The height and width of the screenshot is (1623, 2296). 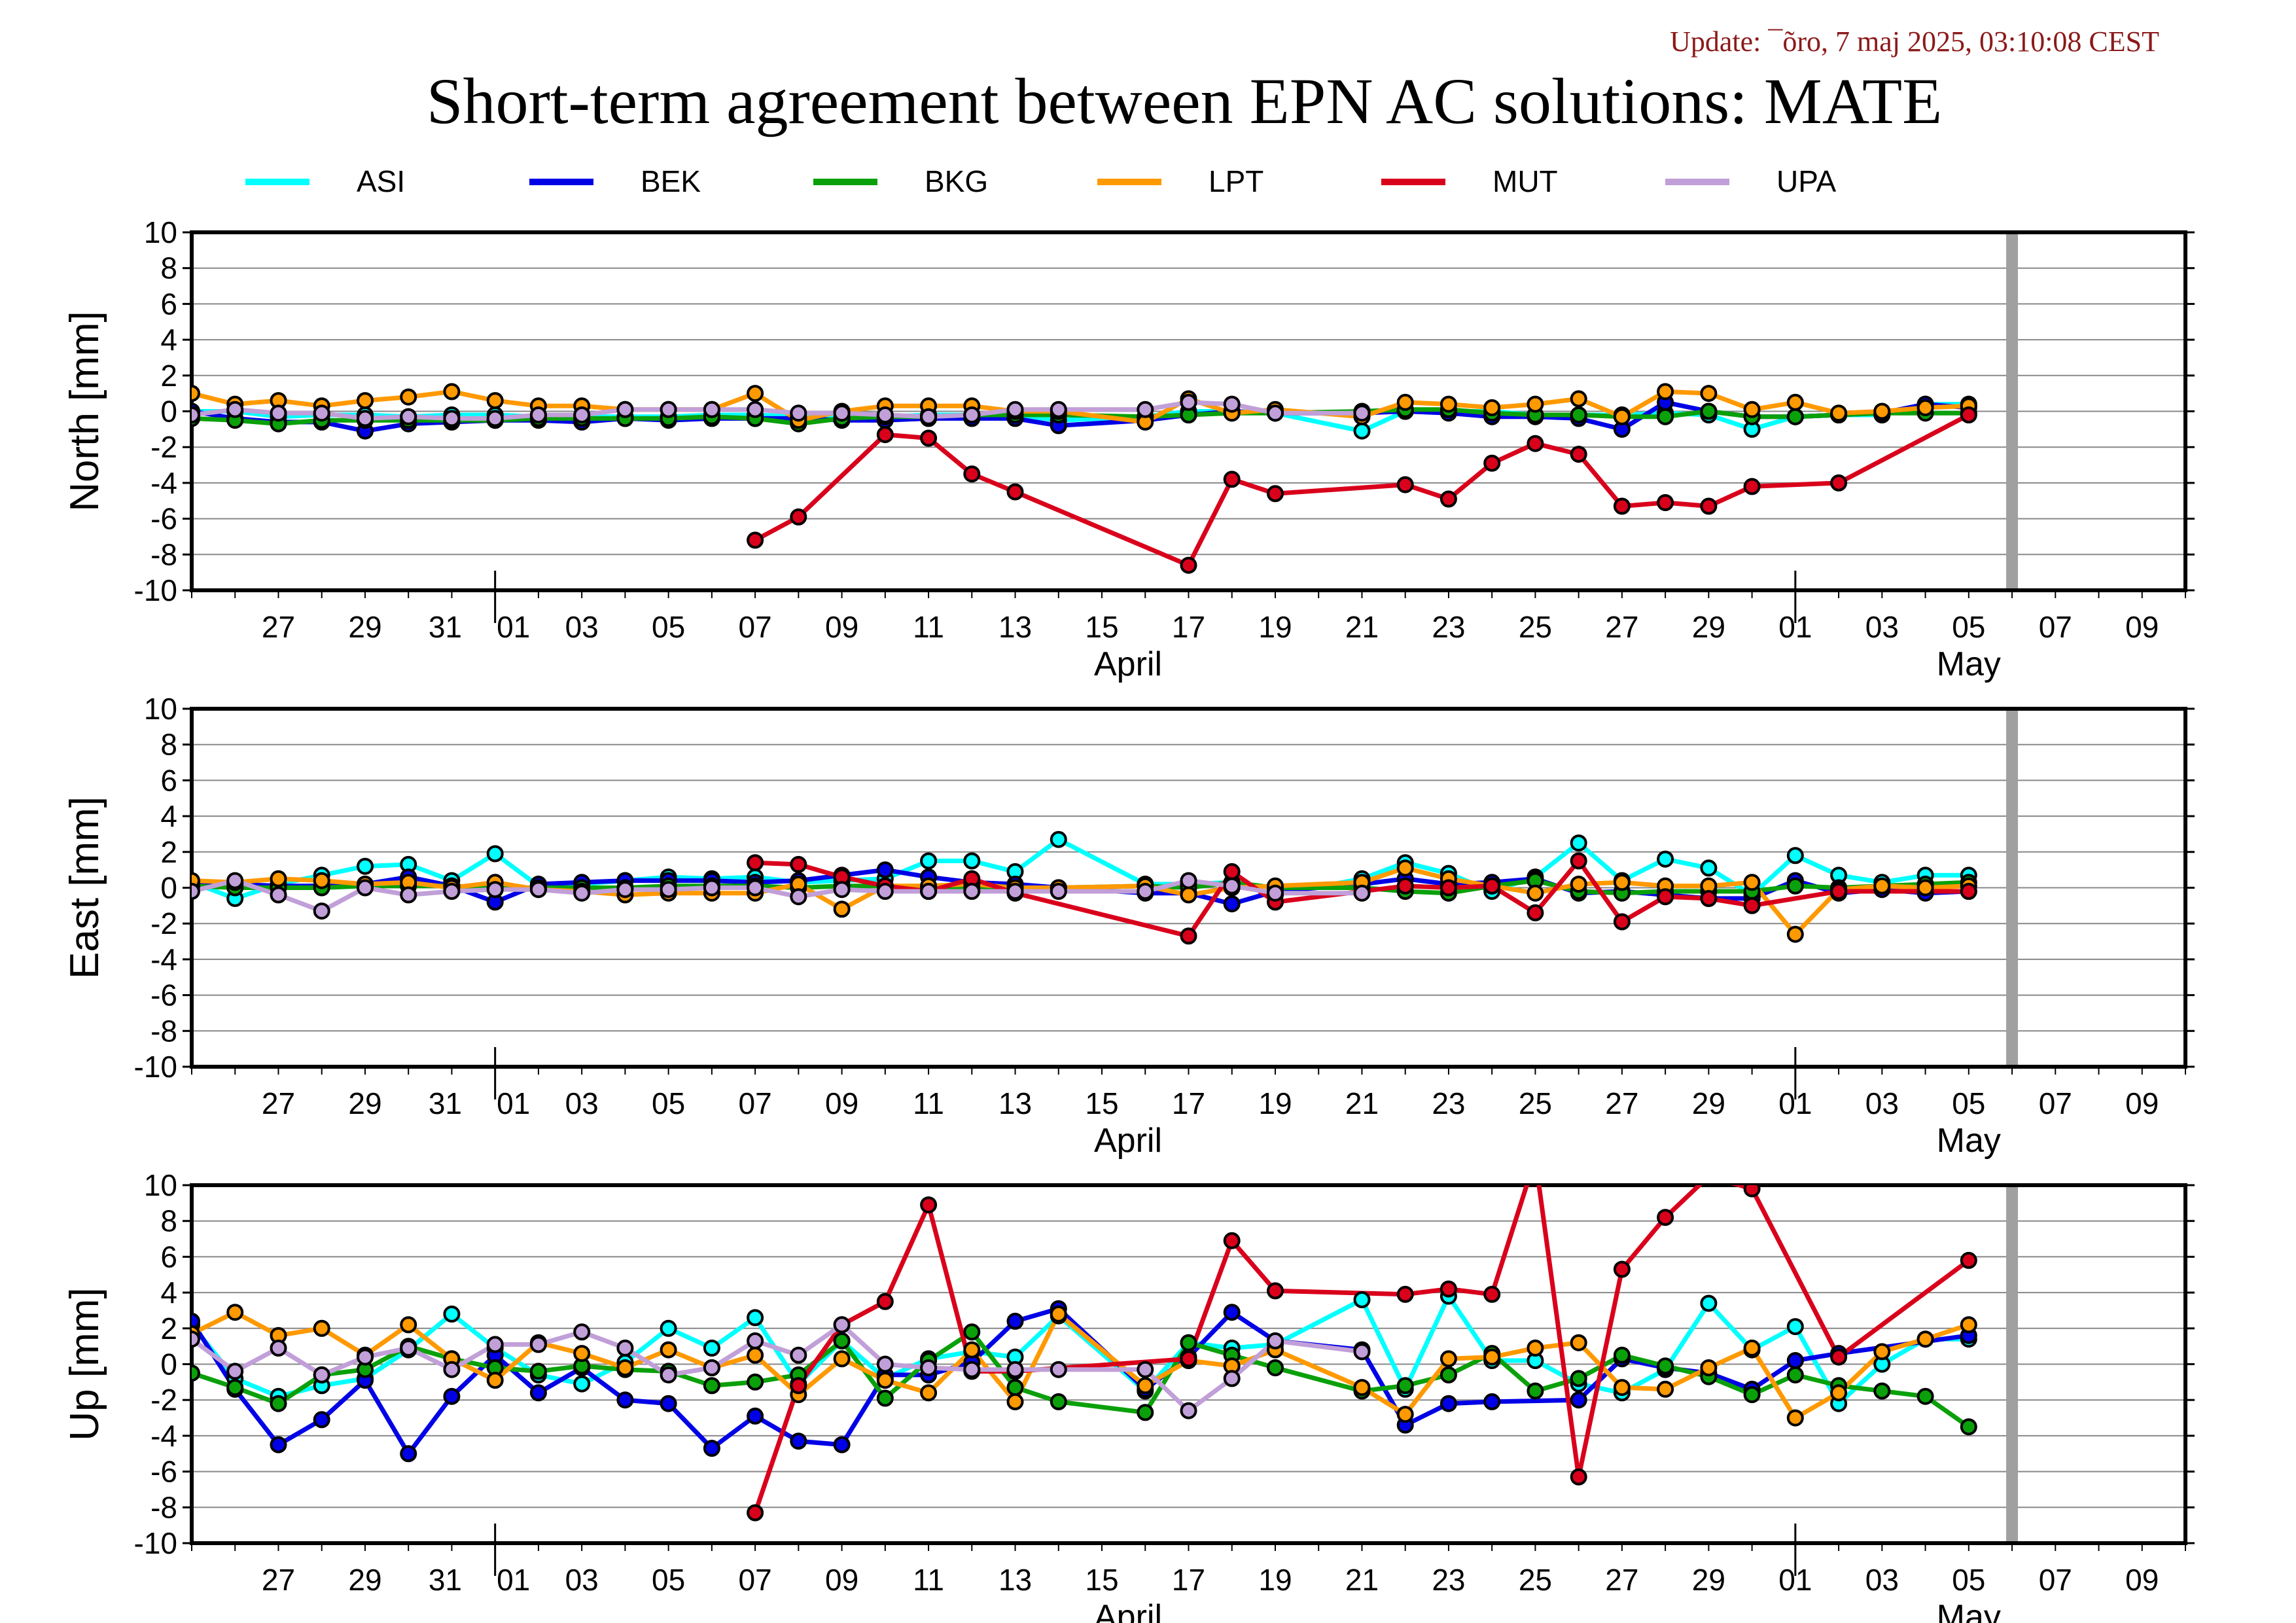 What do you see at coordinates (1040, 181) in the screenshot?
I see `legend: ASI BEK BKG LPT MUT UPA` at bounding box center [1040, 181].